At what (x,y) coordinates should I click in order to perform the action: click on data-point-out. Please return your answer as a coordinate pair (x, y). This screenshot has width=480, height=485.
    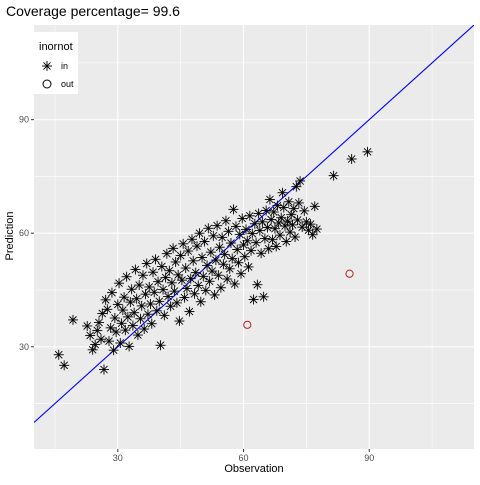
    Looking at the image, I should click on (247, 324).